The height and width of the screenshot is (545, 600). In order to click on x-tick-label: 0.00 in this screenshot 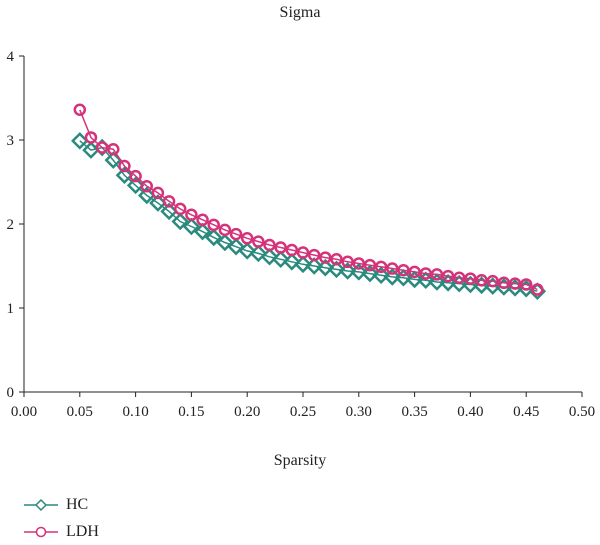, I will do `click(24, 412)`.